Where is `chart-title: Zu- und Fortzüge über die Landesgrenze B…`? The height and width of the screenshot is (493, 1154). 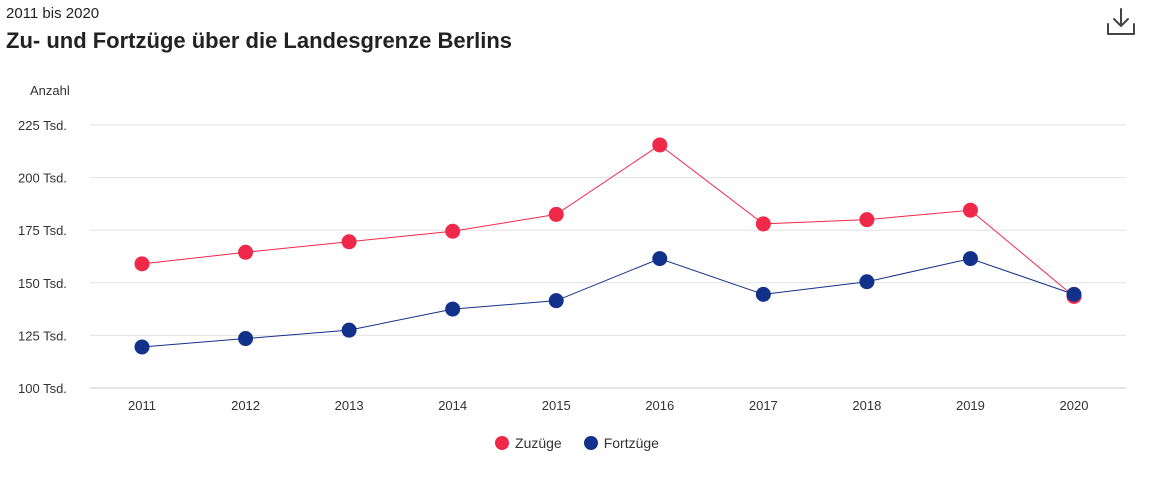 chart-title: Zu- und Fortzüge über die Landesgrenze B… is located at coordinates (259, 40).